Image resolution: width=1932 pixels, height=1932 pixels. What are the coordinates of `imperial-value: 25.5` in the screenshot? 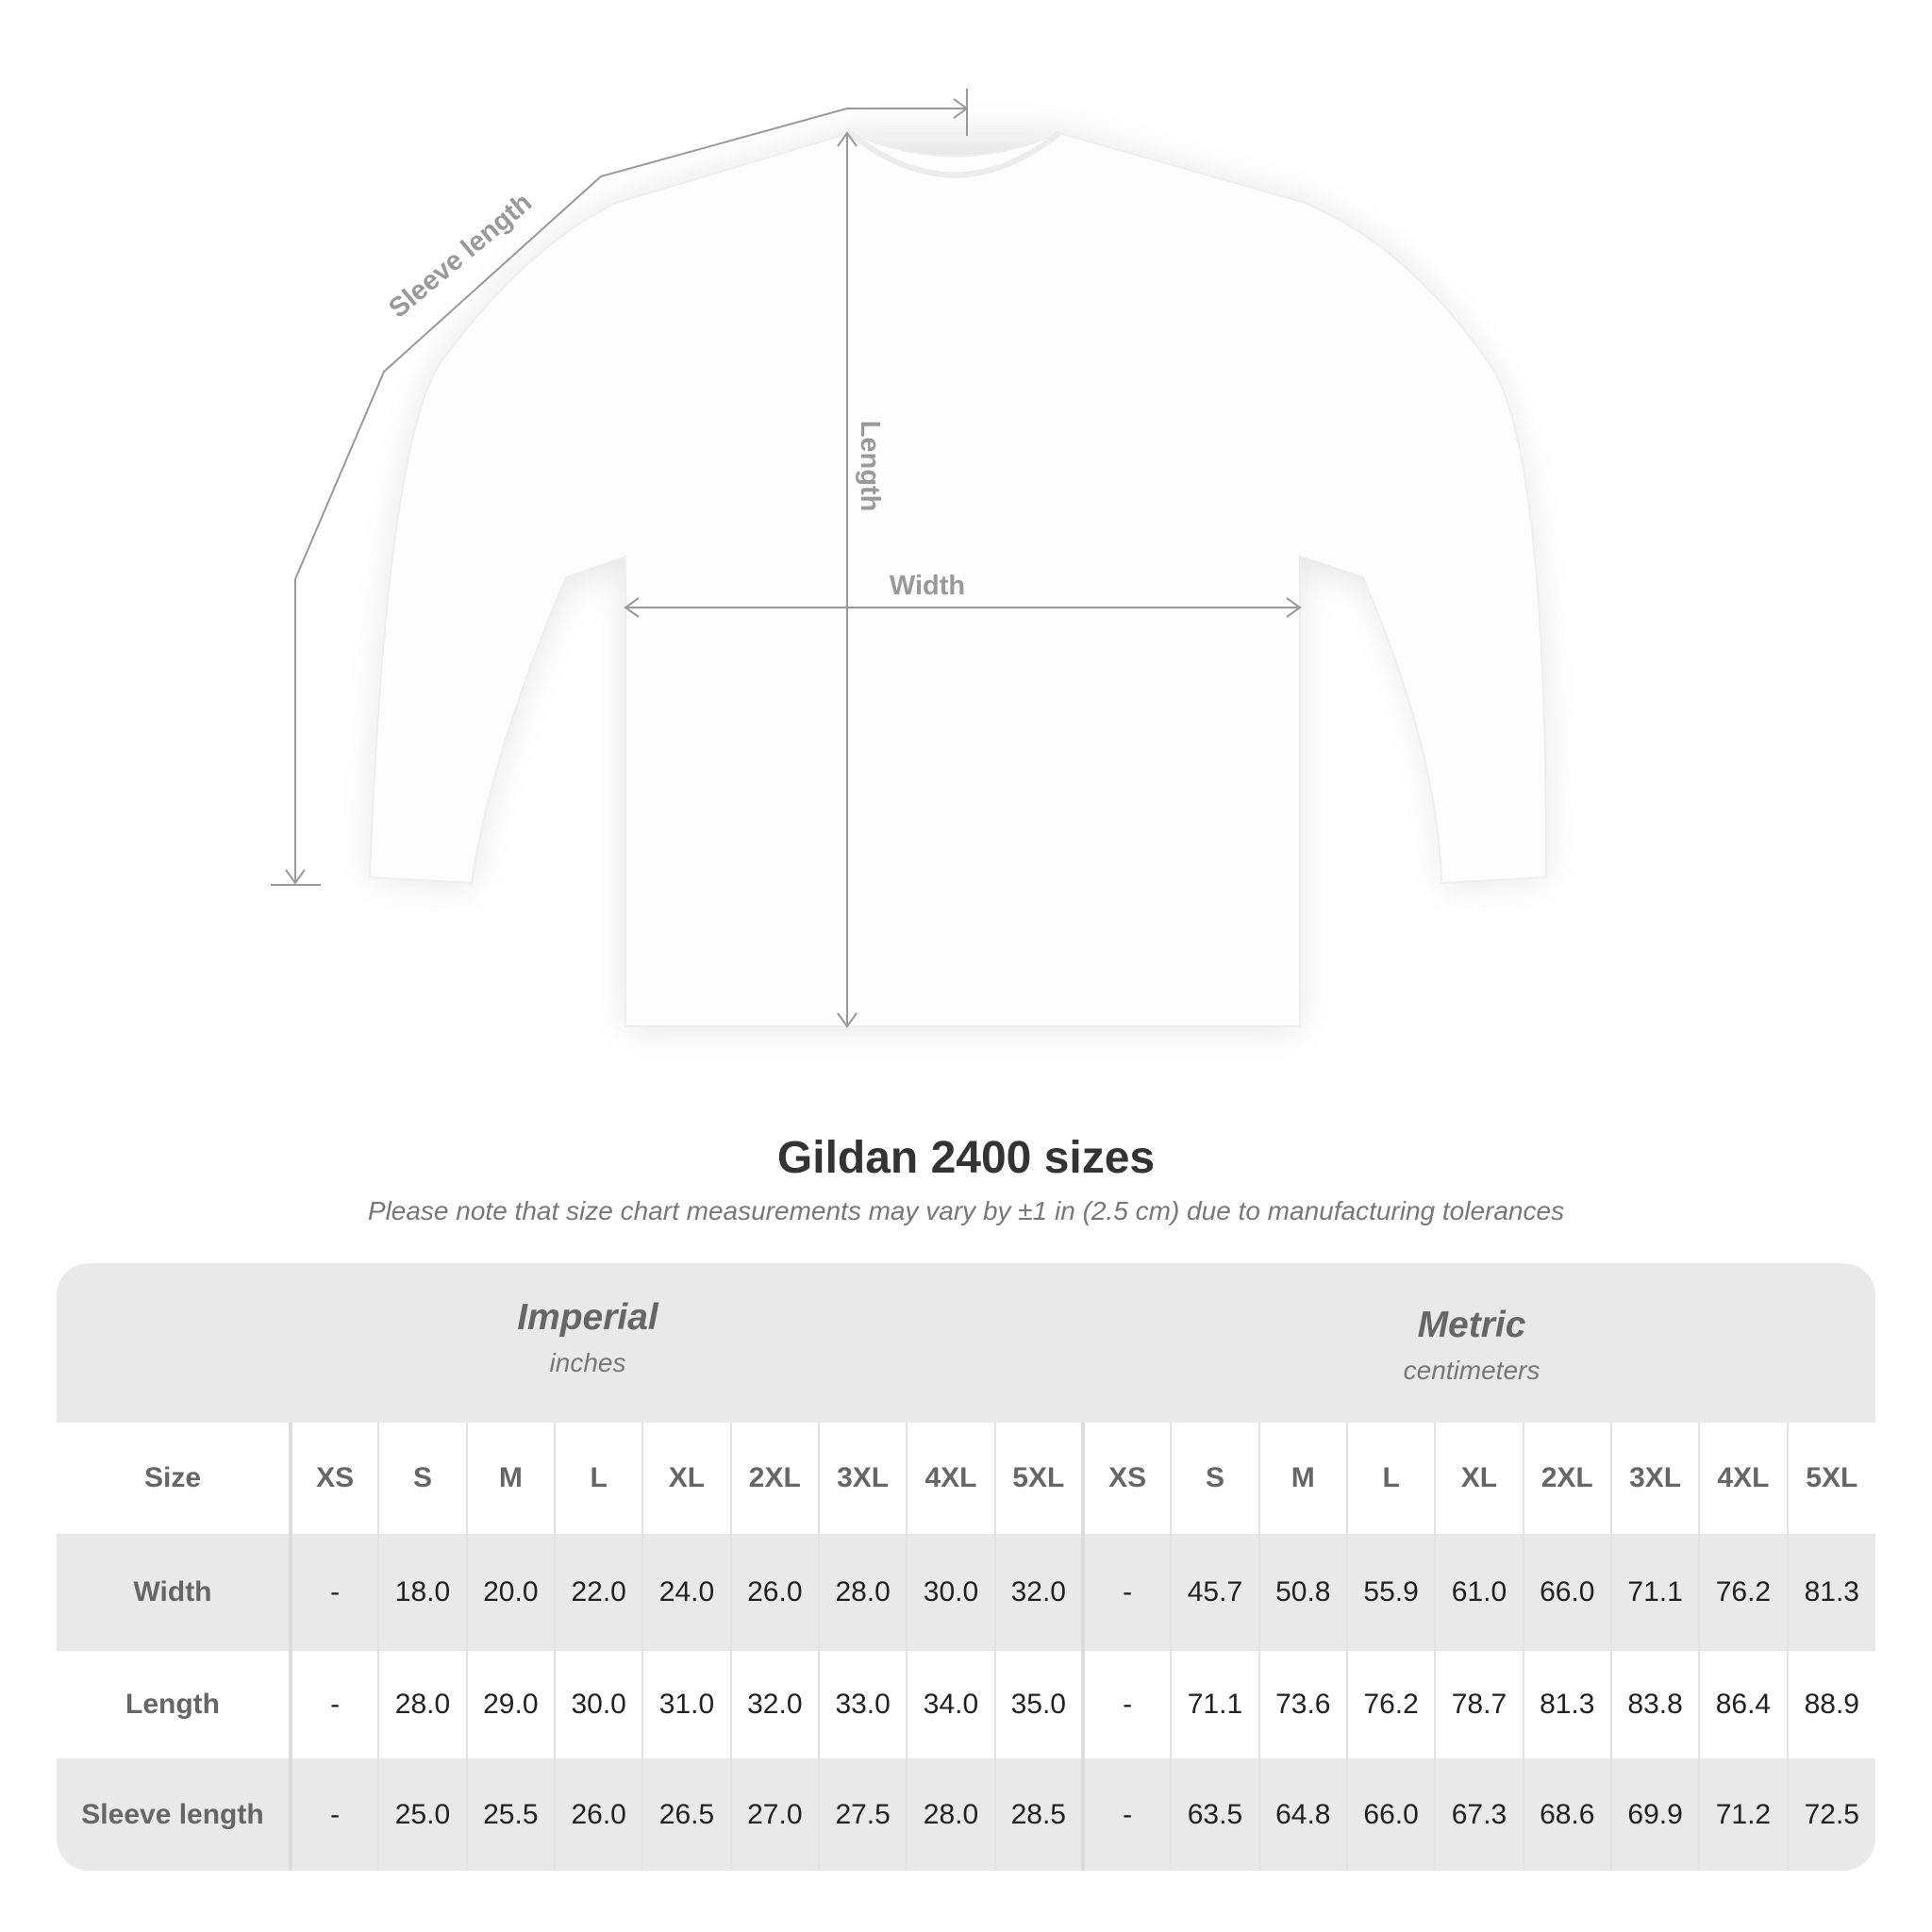 It's located at (510, 1814).